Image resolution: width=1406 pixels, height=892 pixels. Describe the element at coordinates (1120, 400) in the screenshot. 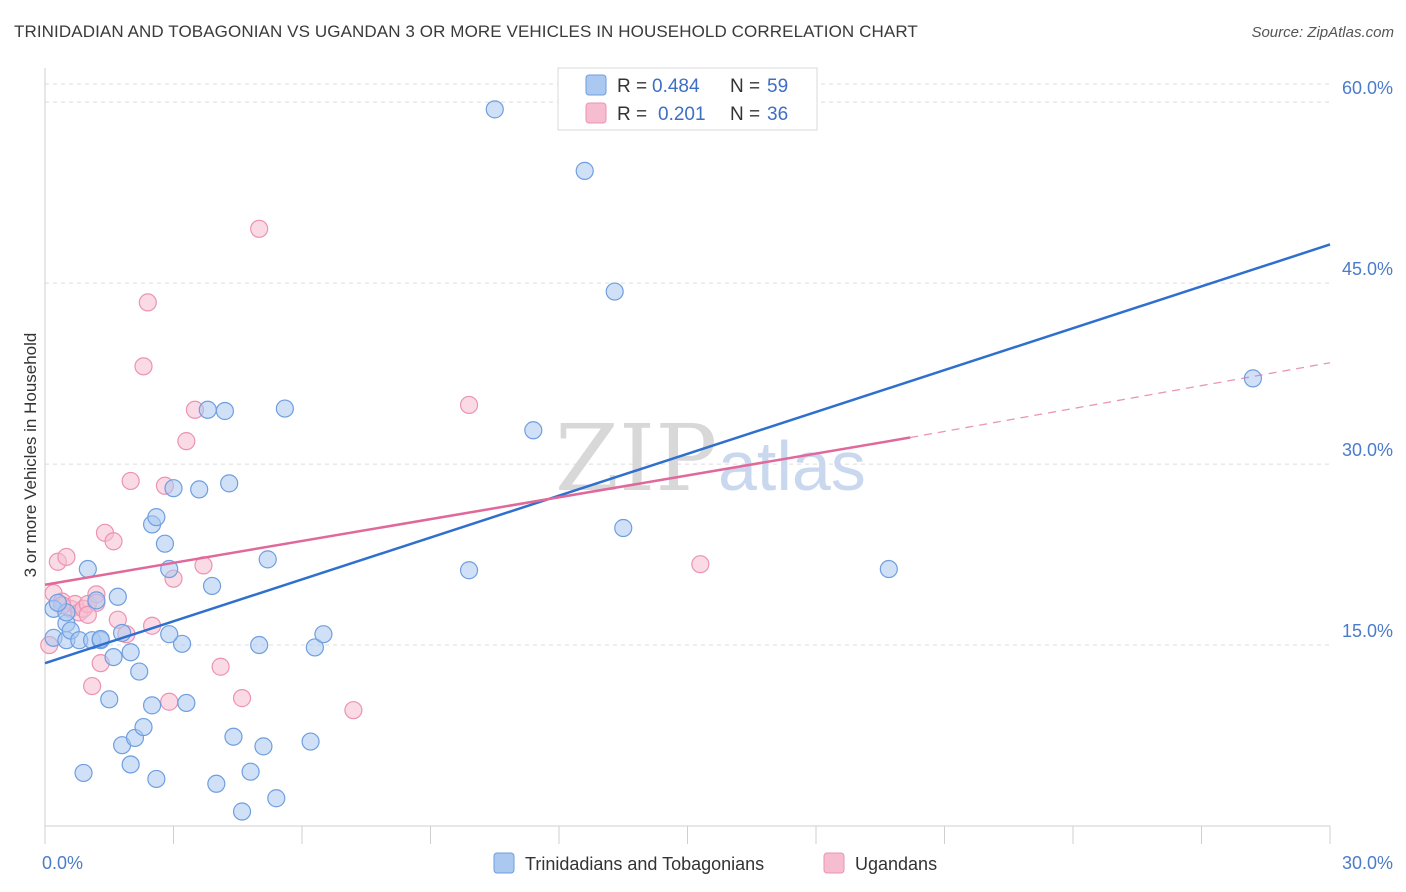

I see `trend-line-ugandans-extension` at that location.